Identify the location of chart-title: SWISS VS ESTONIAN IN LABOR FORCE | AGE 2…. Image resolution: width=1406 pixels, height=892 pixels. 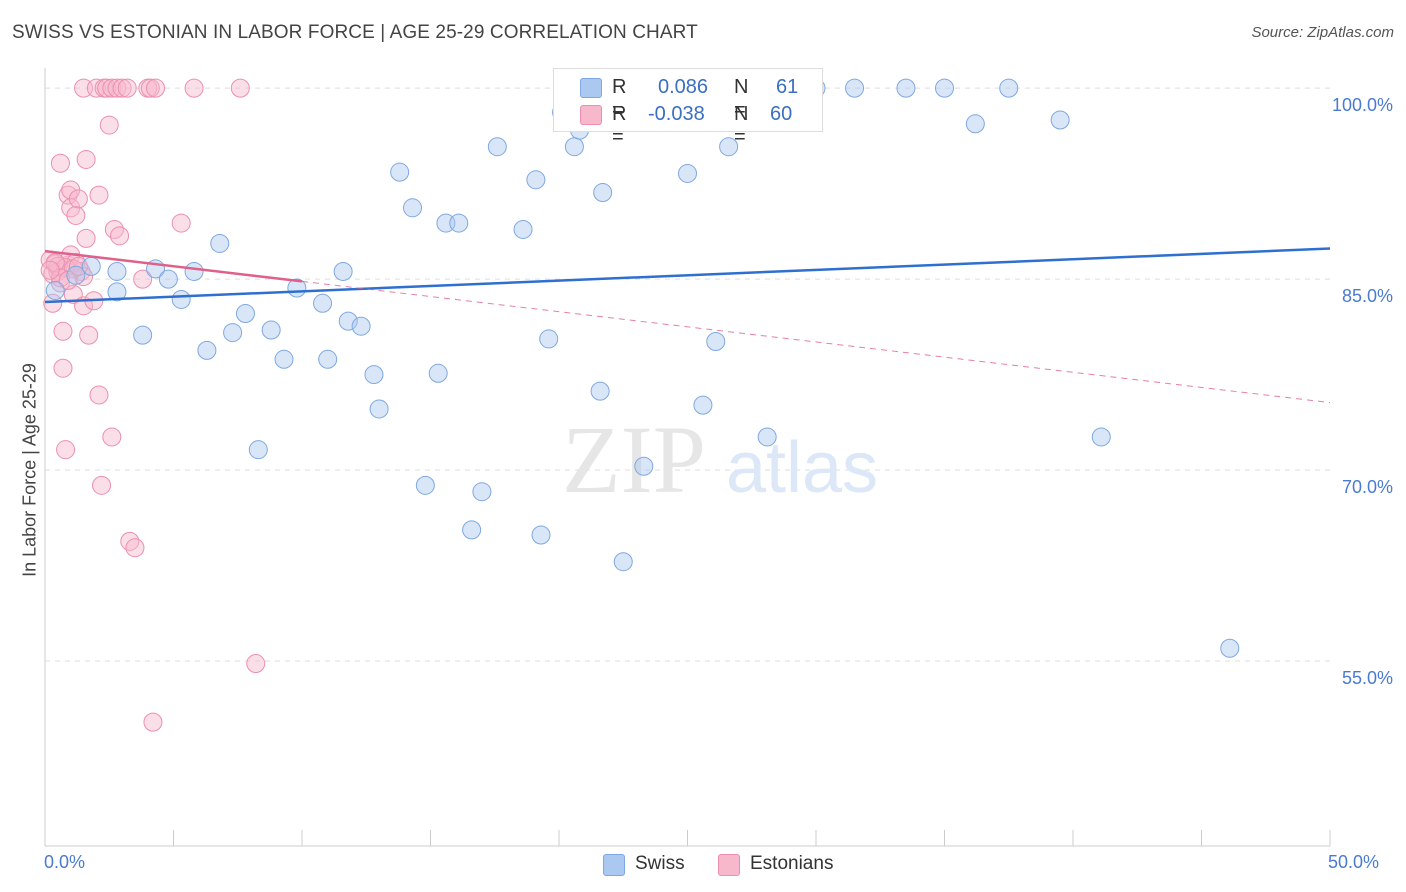
(355, 32).